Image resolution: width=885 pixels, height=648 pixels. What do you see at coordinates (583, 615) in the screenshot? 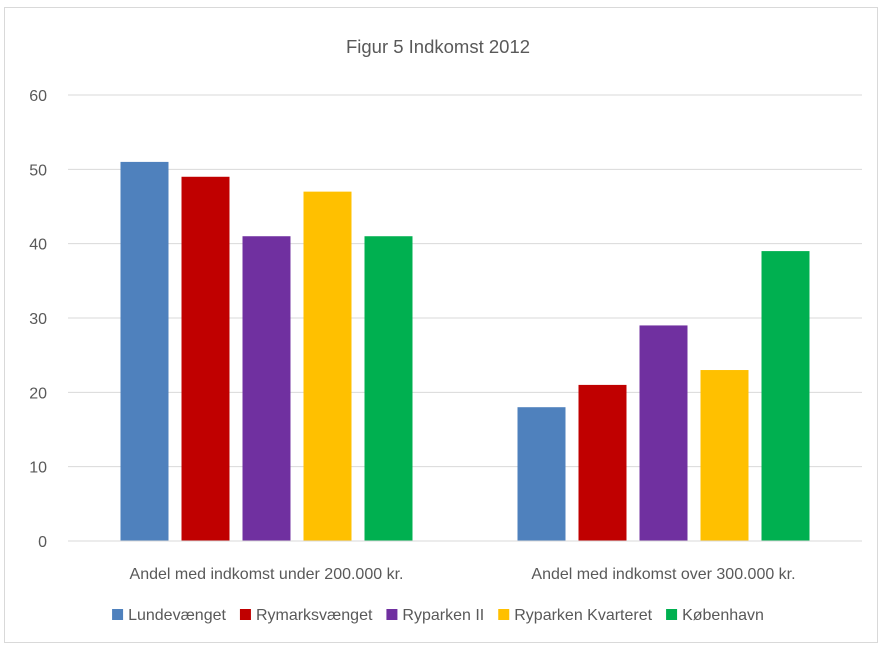
I see `legend-label: Ryparken Kvarteret` at bounding box center [583, 615].